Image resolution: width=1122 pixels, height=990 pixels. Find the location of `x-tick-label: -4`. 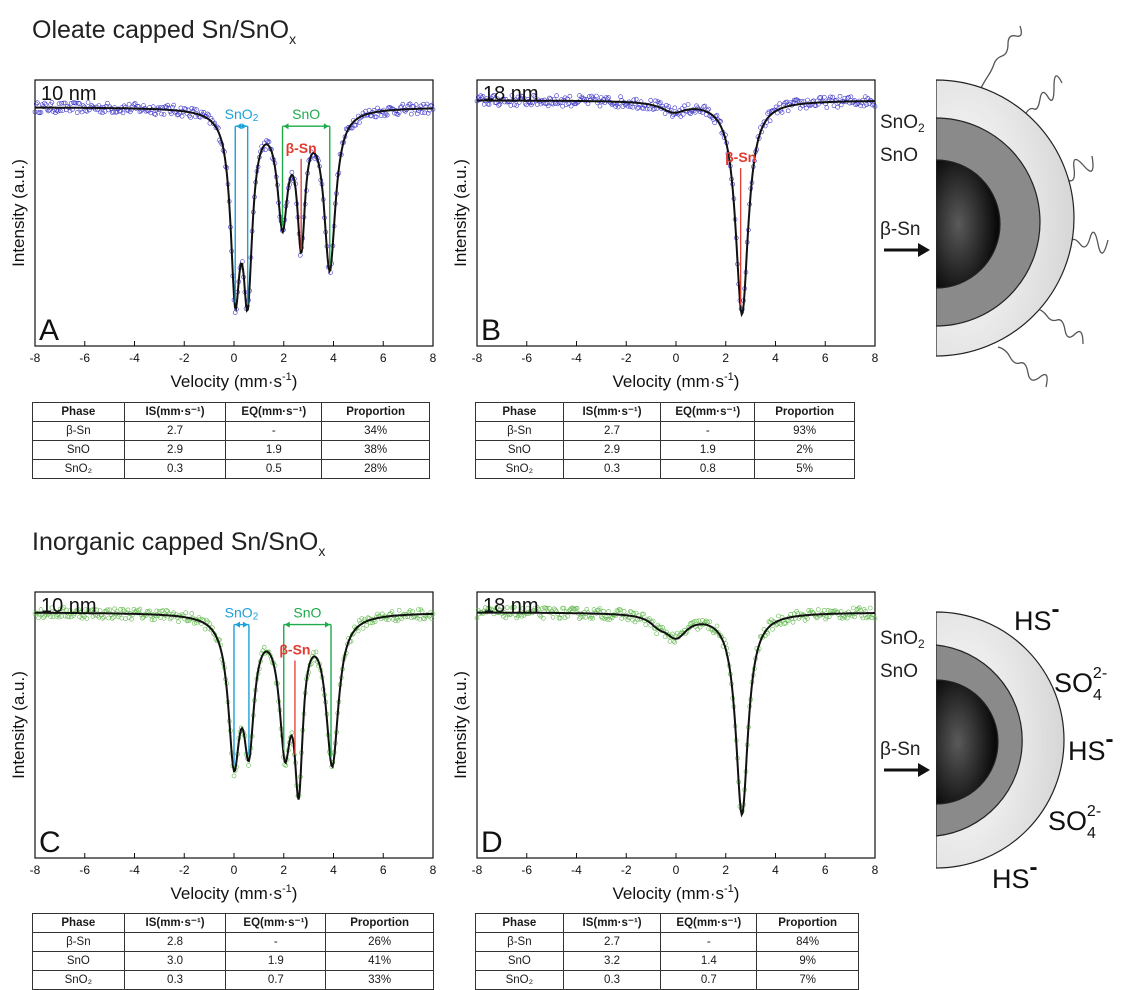

x-tick-label: -4 is located at coordinates (576, 358).